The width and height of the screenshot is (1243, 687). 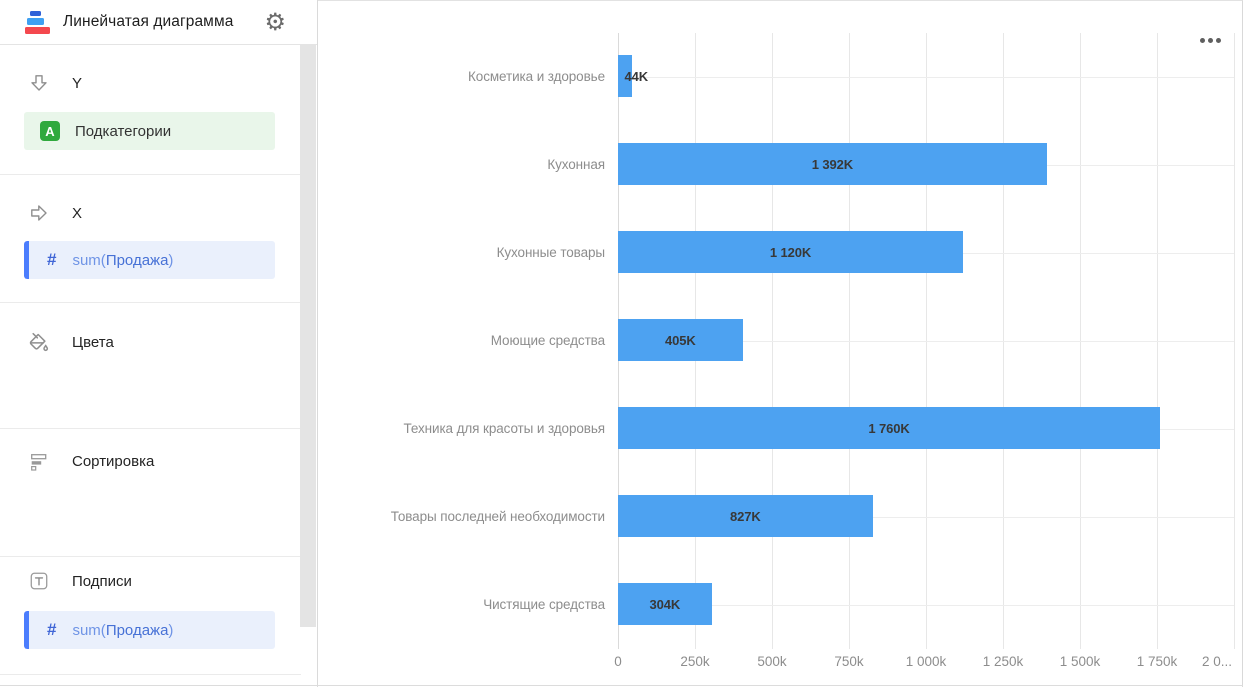 I want to click on section-sort-header: Сортировка, so click(x=150, y=461).